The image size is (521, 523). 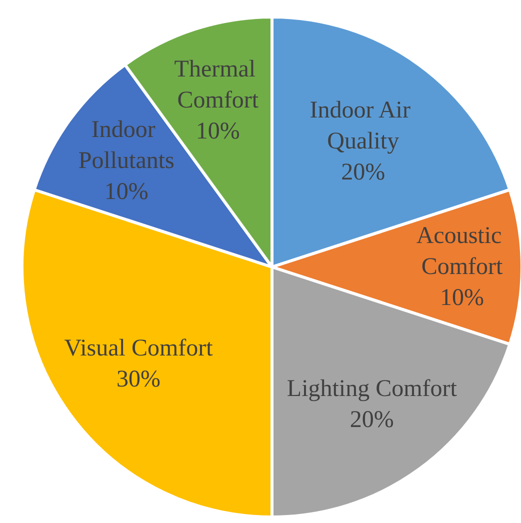 I want to click on slice-label: Acoustic Comfort, so click(x=462, y=251).